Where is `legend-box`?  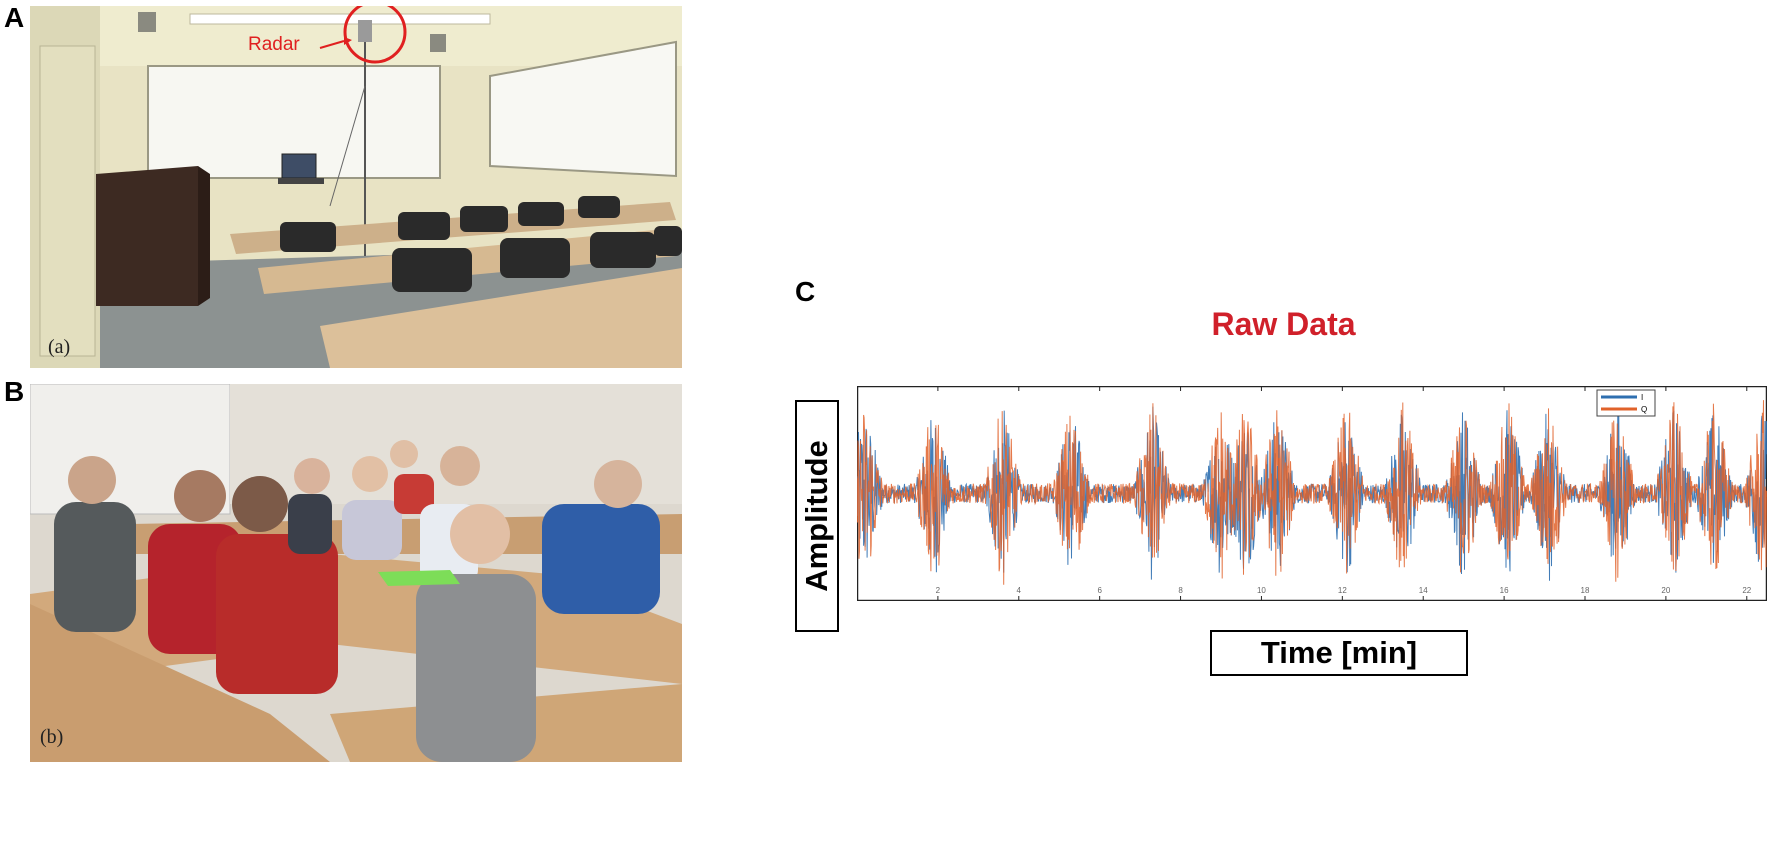 legend-box is located at coordinates (1626, 403).